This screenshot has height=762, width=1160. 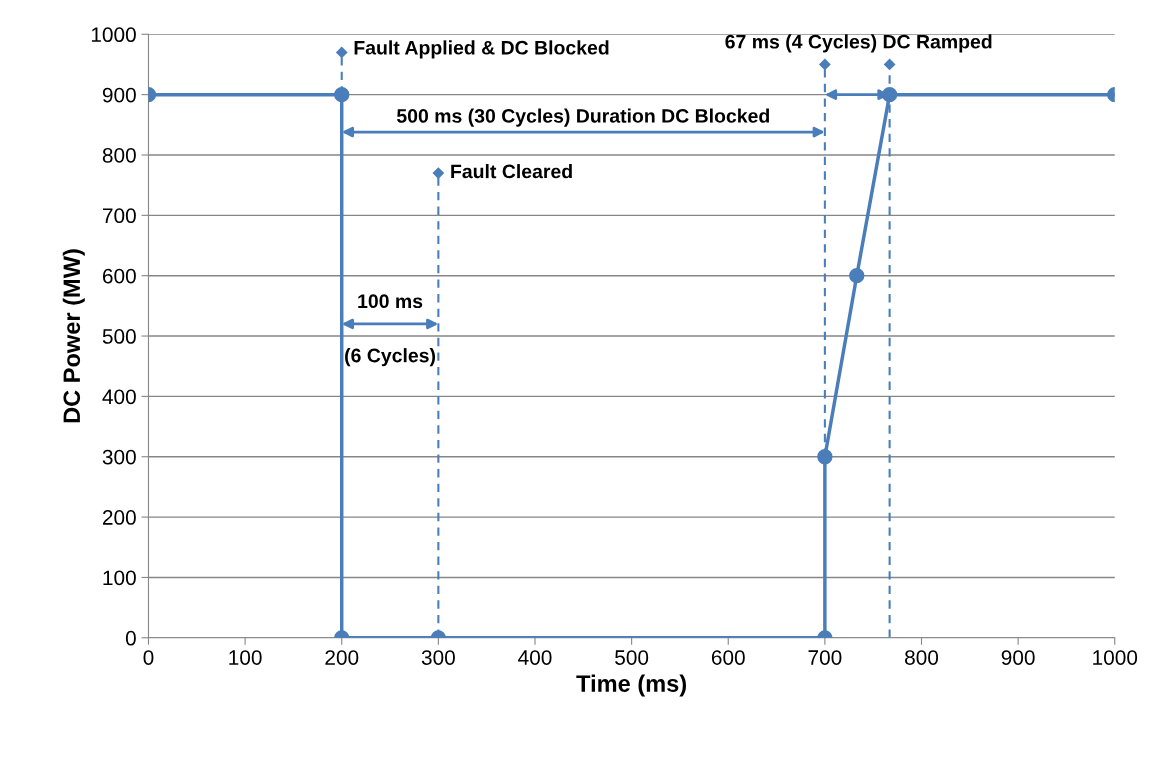 What do you see at coordinates (119, 457) in the screenshot?
I see `y-tick-label: 300` at bounding box center [119, 457].